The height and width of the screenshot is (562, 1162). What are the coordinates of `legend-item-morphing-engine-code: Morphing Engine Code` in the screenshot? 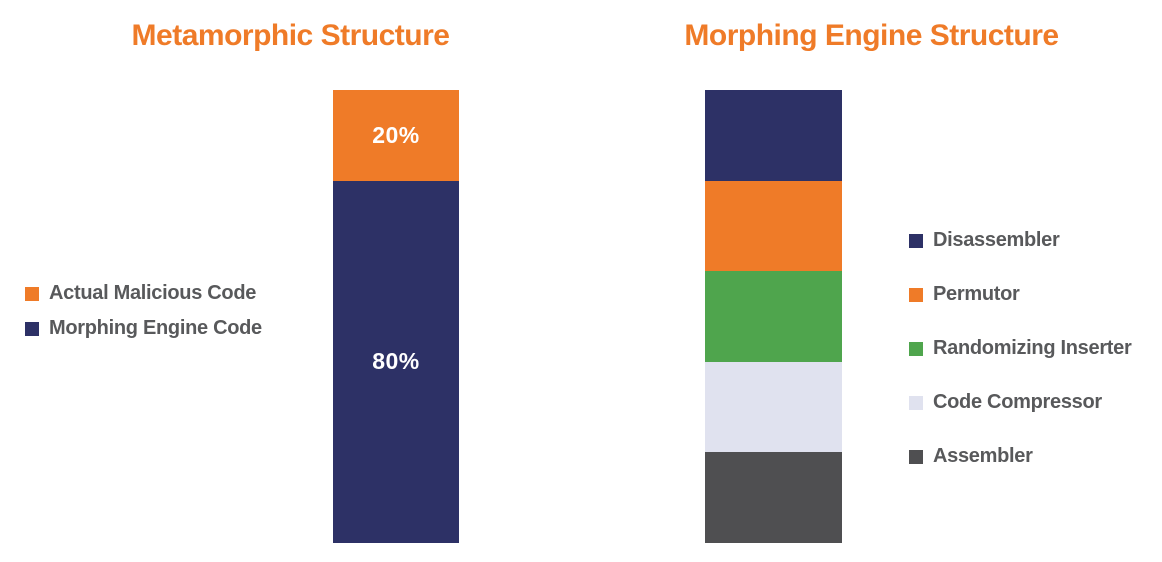 It's located at (143, 328).